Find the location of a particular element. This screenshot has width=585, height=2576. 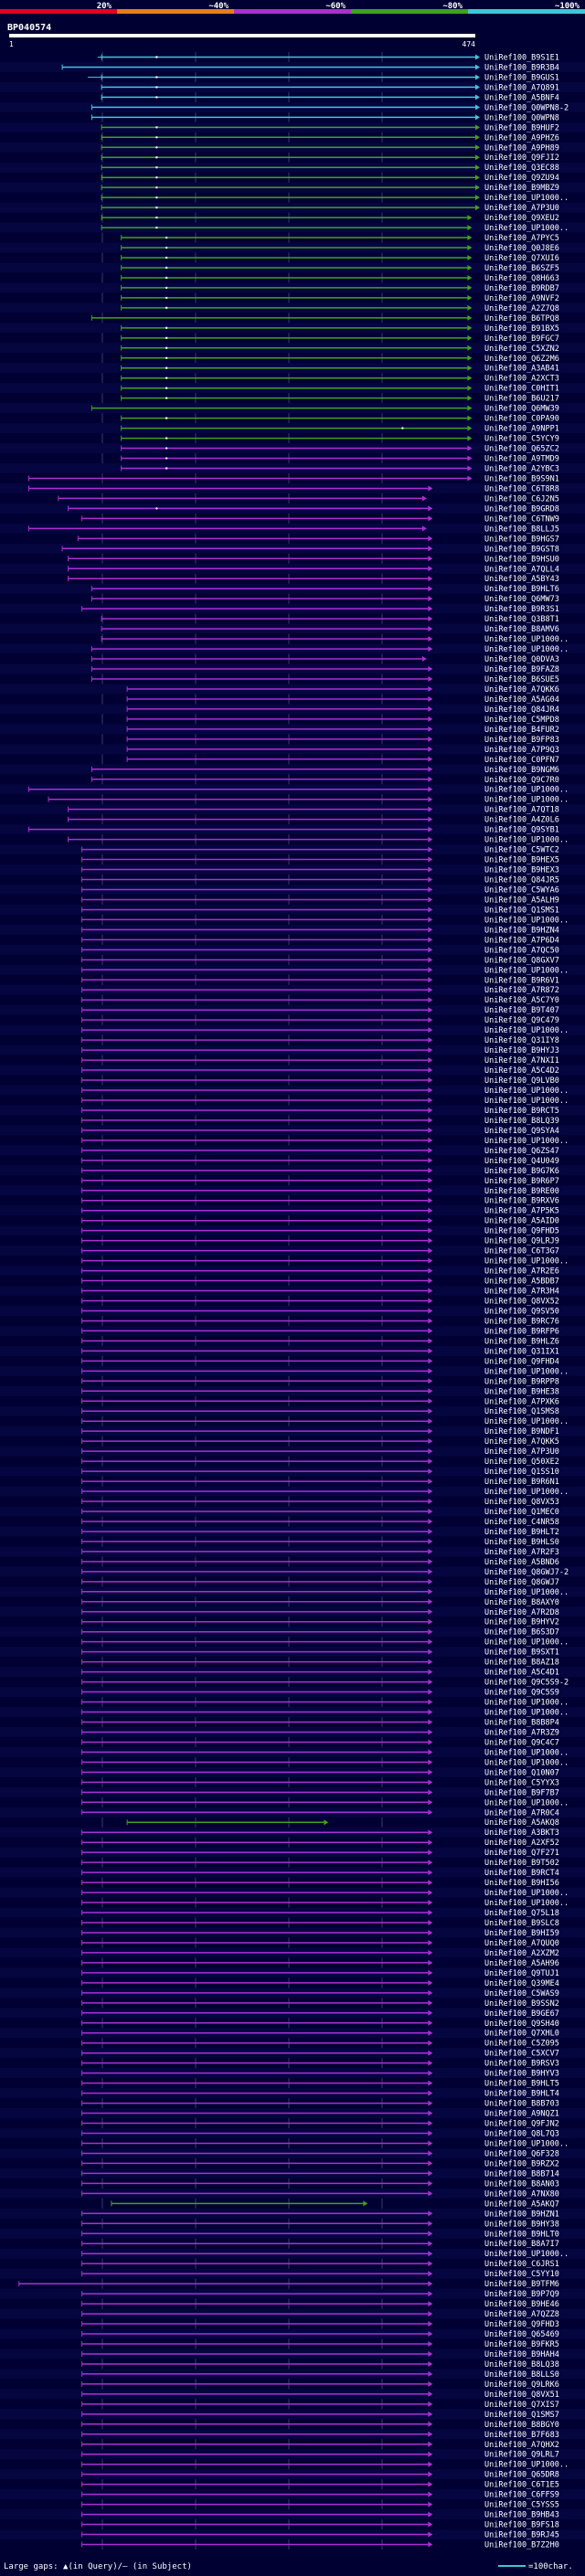

hit-row: UniRef100_Q7F271 is located at coordinates (293, 1852).